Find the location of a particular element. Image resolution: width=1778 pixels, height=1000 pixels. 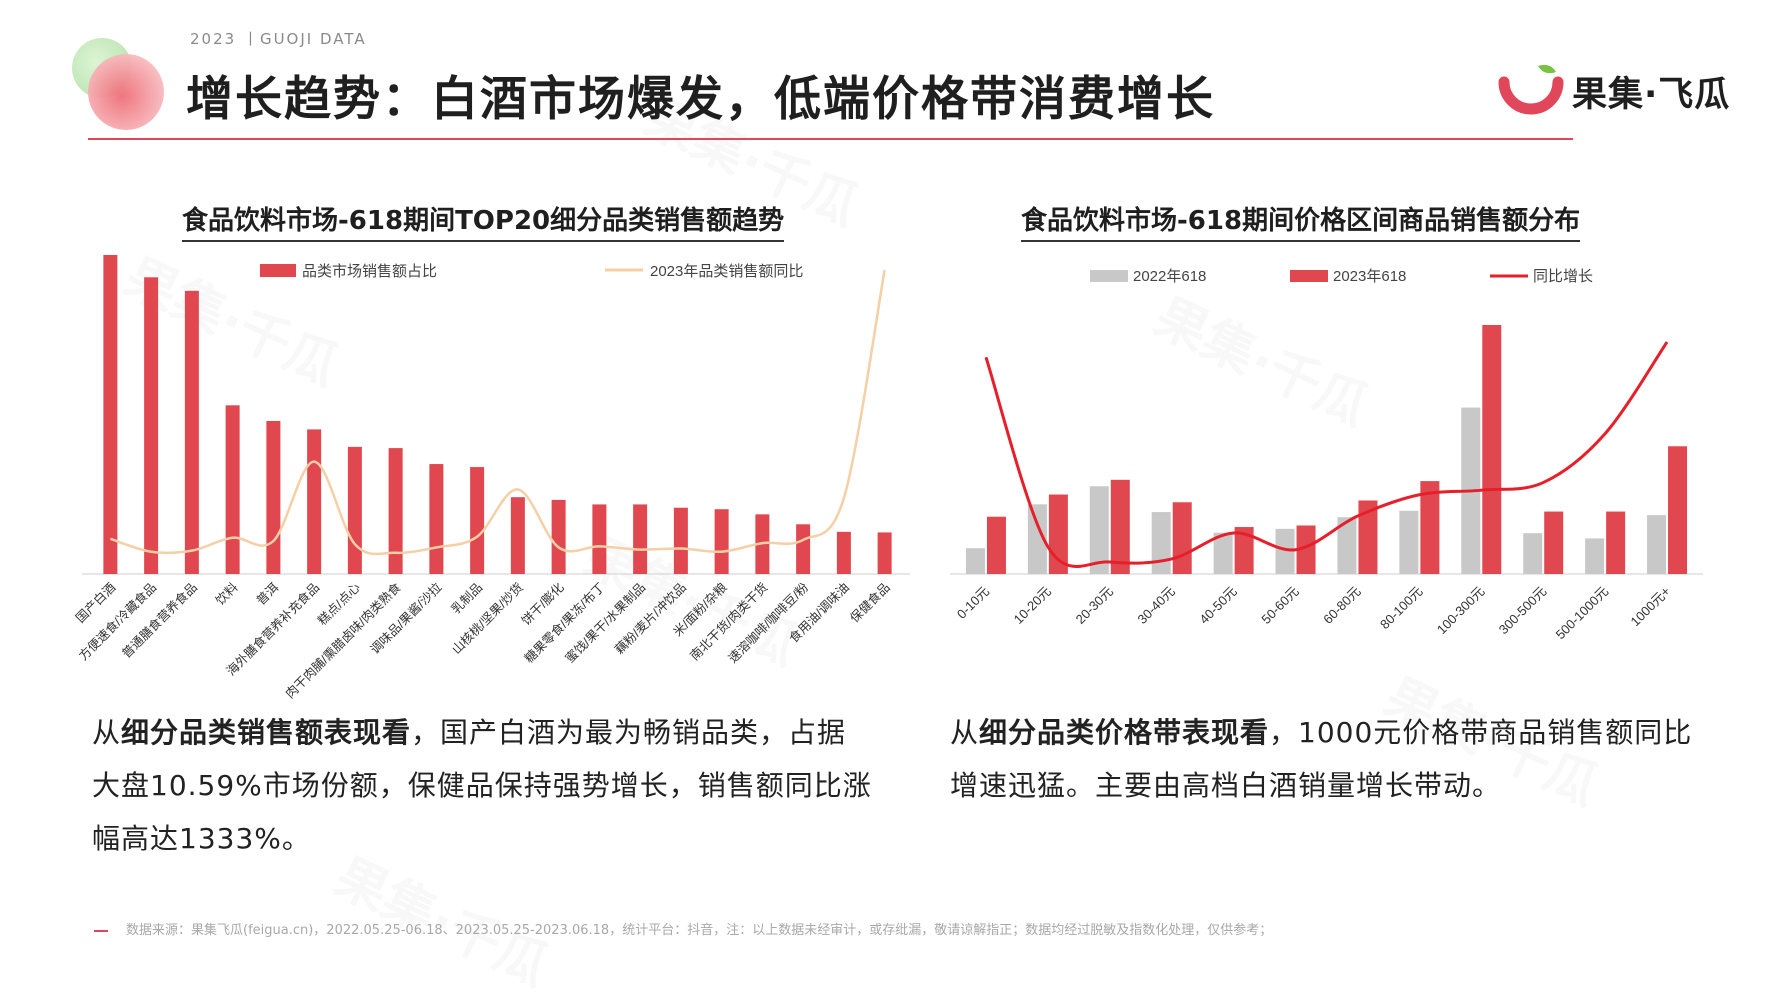

x-tick-label: 80-100元 is located at coordinates (1401, 608).